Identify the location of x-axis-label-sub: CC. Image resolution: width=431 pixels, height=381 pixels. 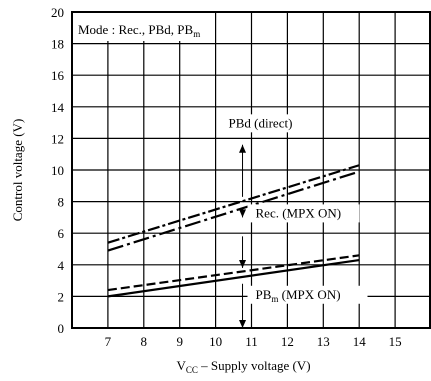
(192, 370).